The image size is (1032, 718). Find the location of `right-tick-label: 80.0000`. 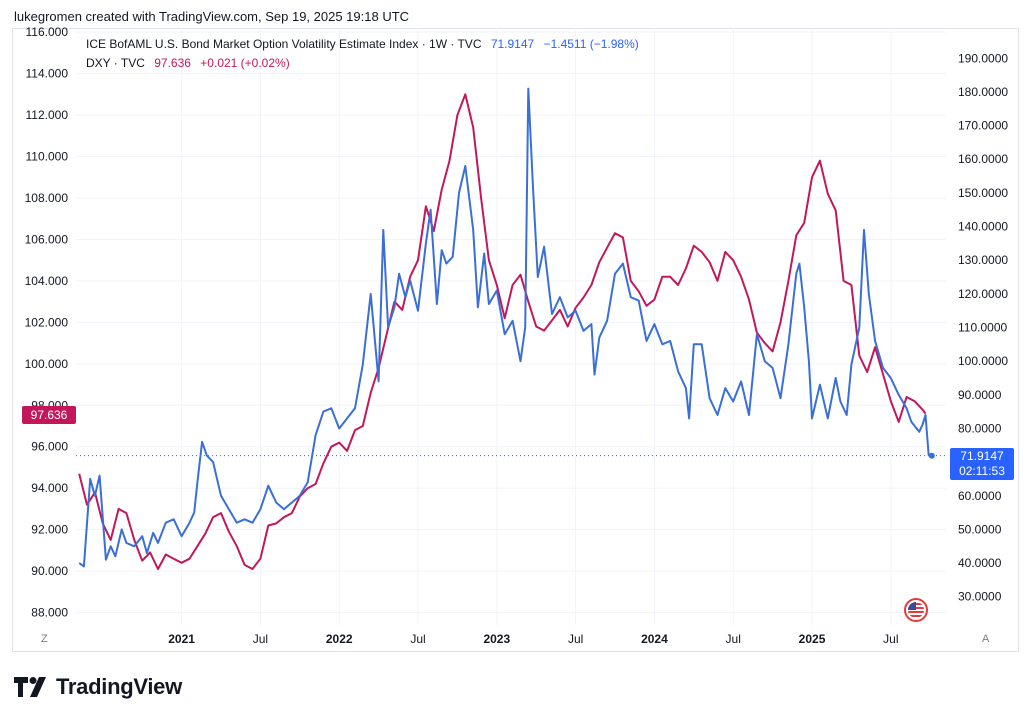

right-tick-label: 80.0000 is located at coordinates (980, 428).